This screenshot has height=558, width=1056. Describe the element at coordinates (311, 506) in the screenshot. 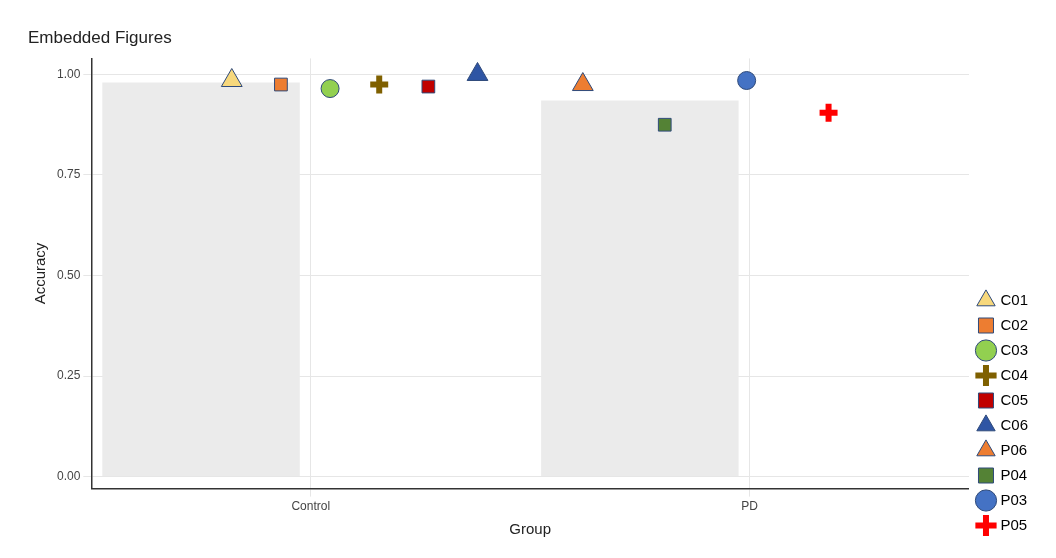

I see `x-tick-label: Control` at that location.